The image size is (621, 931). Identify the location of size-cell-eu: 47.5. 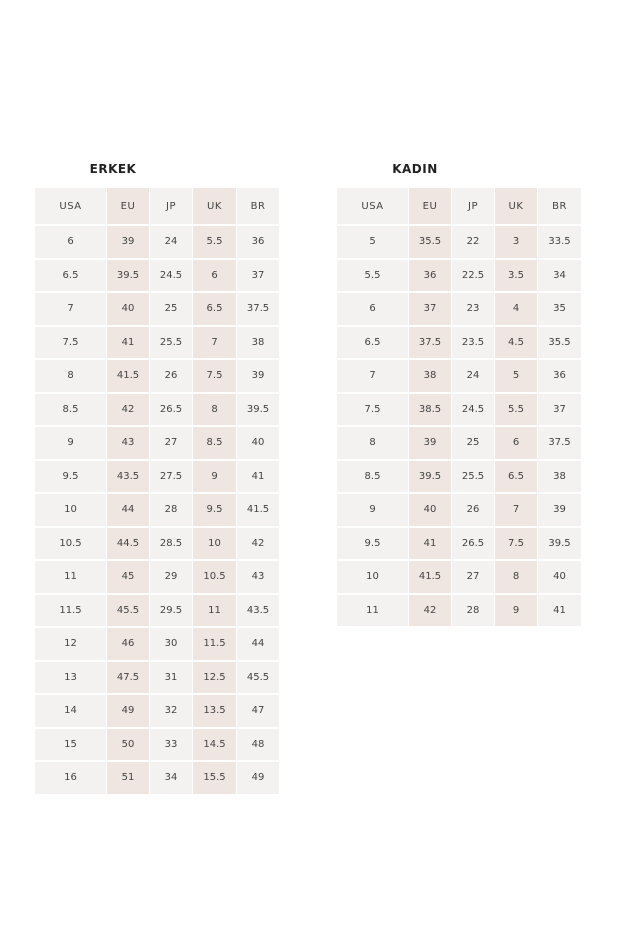
(128, 677).